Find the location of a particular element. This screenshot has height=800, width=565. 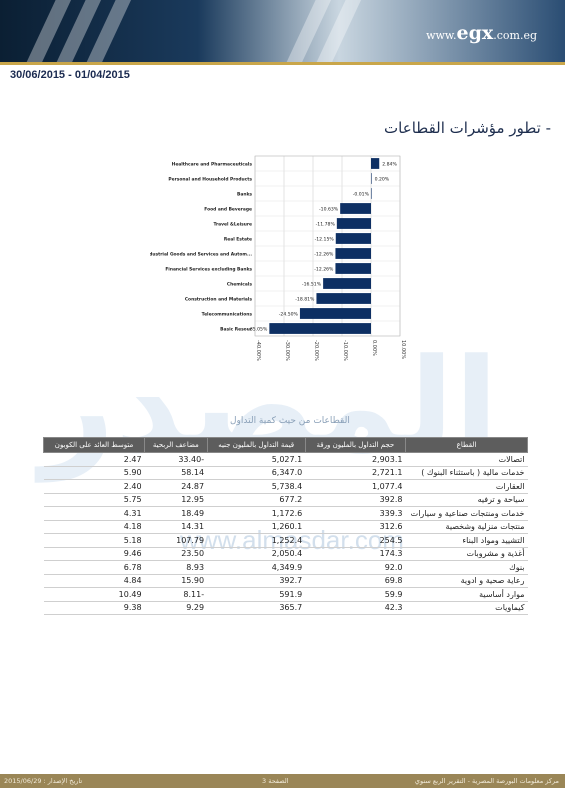

sector-name-cell: التشييد ومواد البناء is located at coordinates (466, 540).